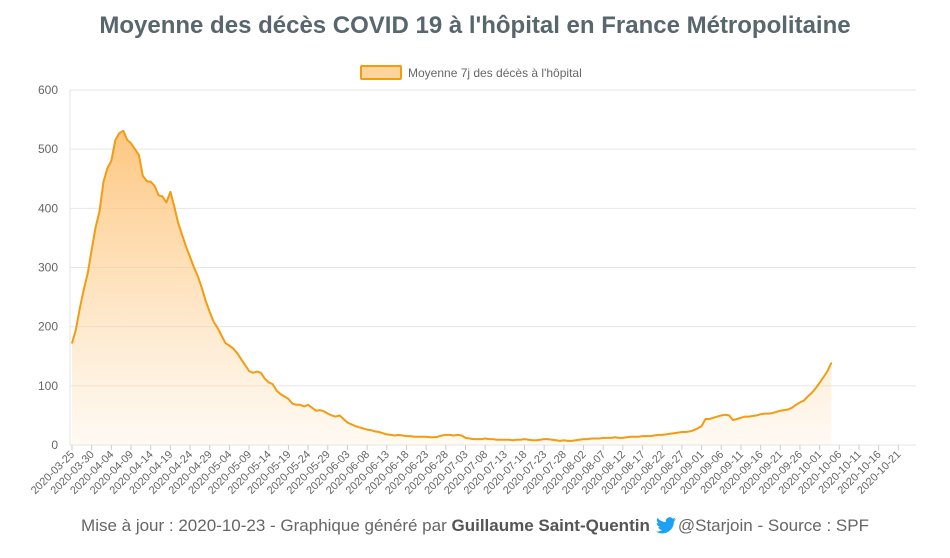 The height and width of the screenshot is (558, 950). I want to click on legend-swatch, so click(381, 72).